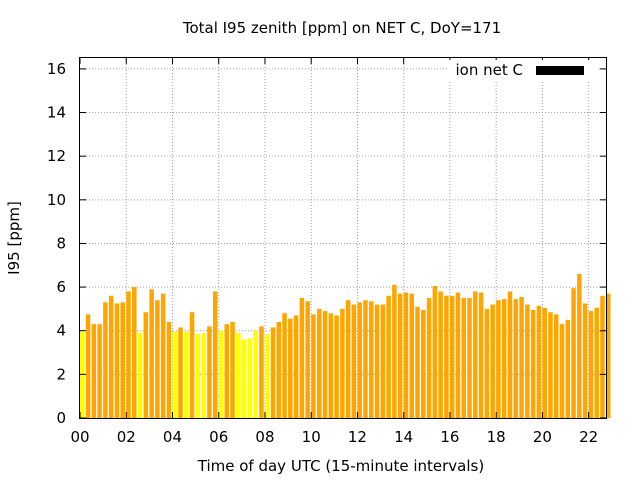 This screenshot has width=640, height=480. What do you see at coordinates (264, 437) in the screenshot?
I see `x-tick-label: 08` at bounding box center [264, 437].